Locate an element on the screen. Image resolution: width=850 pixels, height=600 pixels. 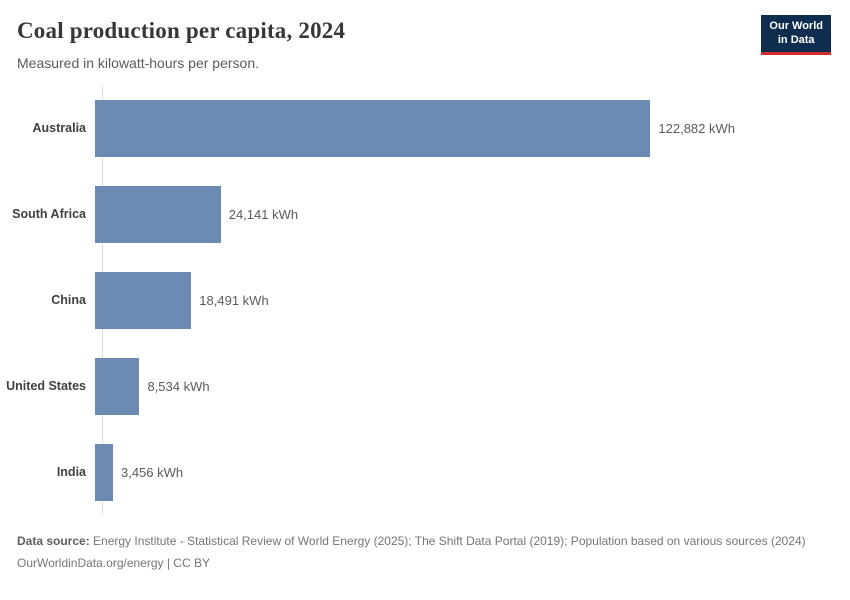
bar-track: 8,534 kWh is located at coordinates (415, 386).